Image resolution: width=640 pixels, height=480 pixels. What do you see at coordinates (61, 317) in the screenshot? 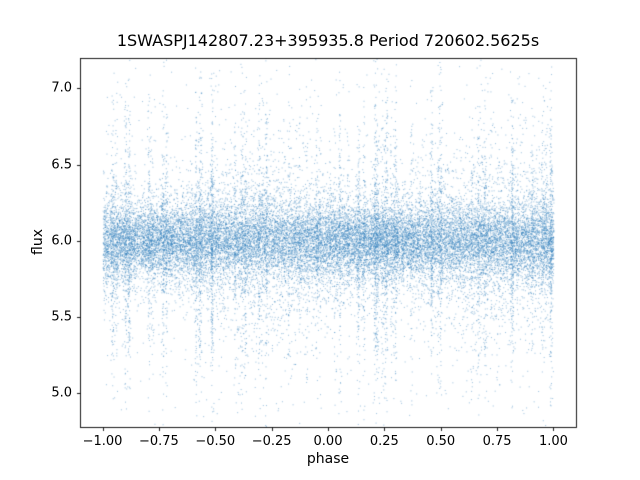
I see `y-tick-label: 5.5` at bounding box center [61, 317].